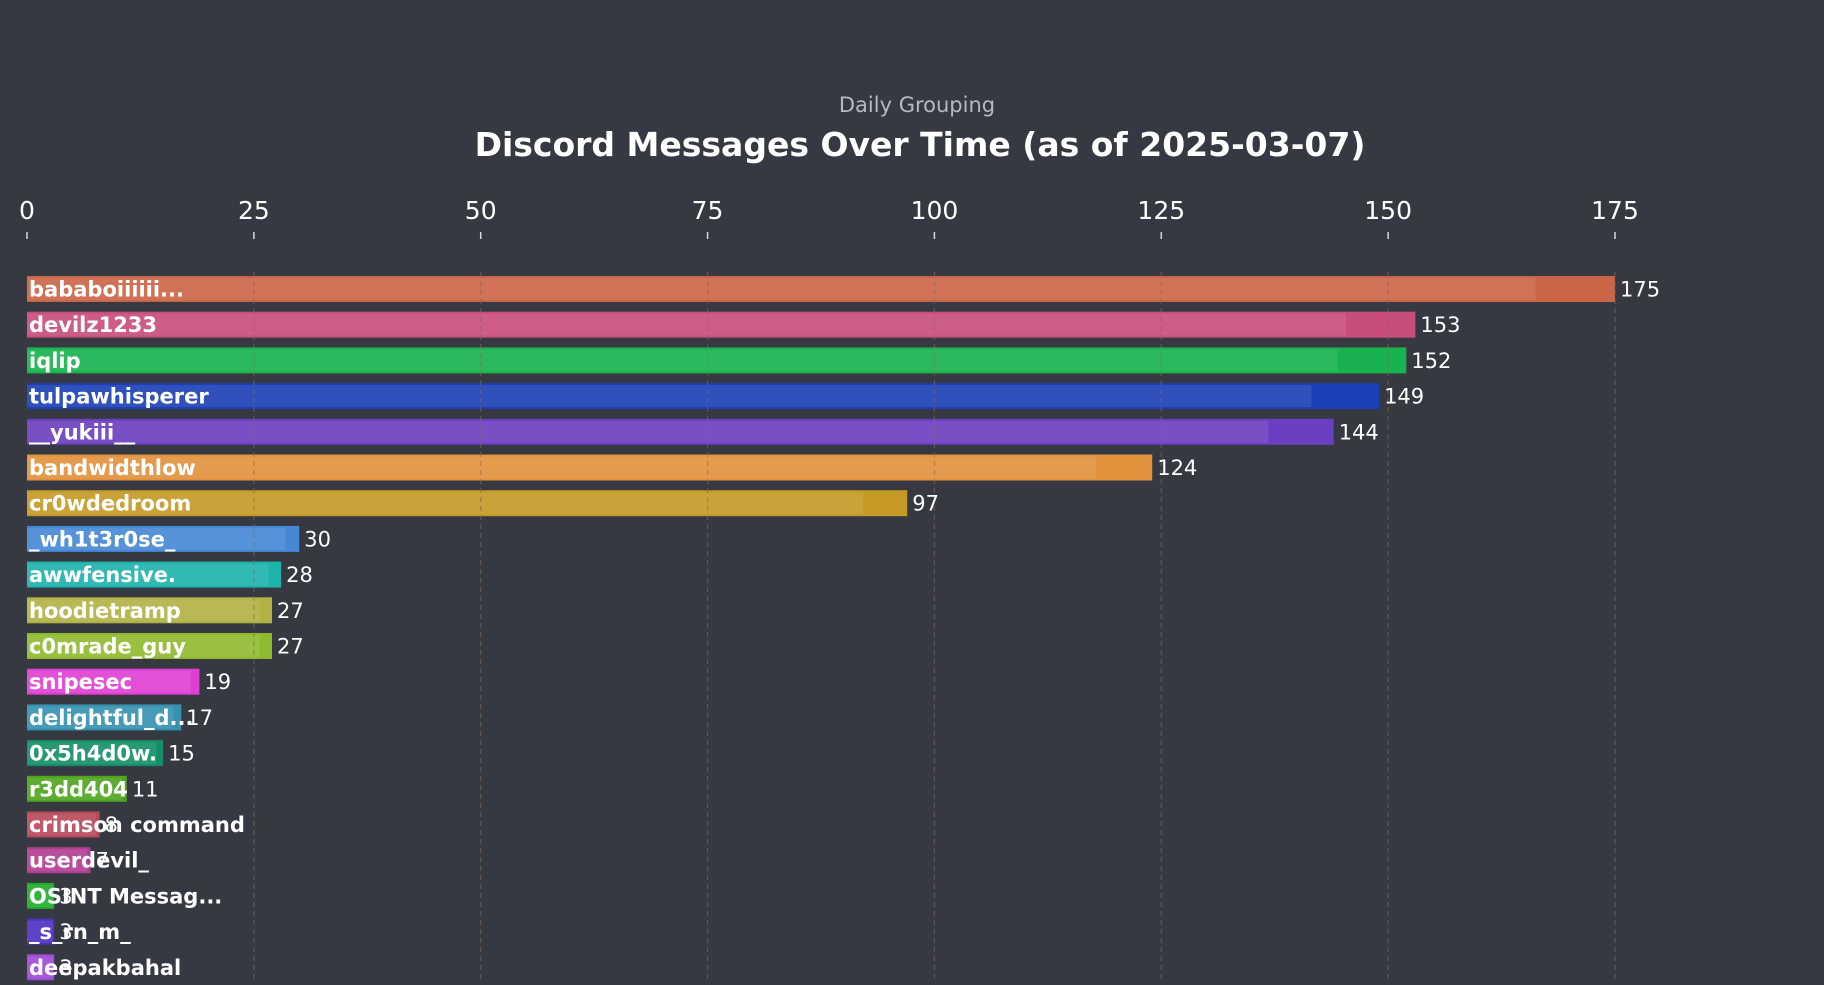  What do you see at coordinates (27, 210) in the screenshot?
I see `x-tick-label: 0` at bounding box center [27, 210].